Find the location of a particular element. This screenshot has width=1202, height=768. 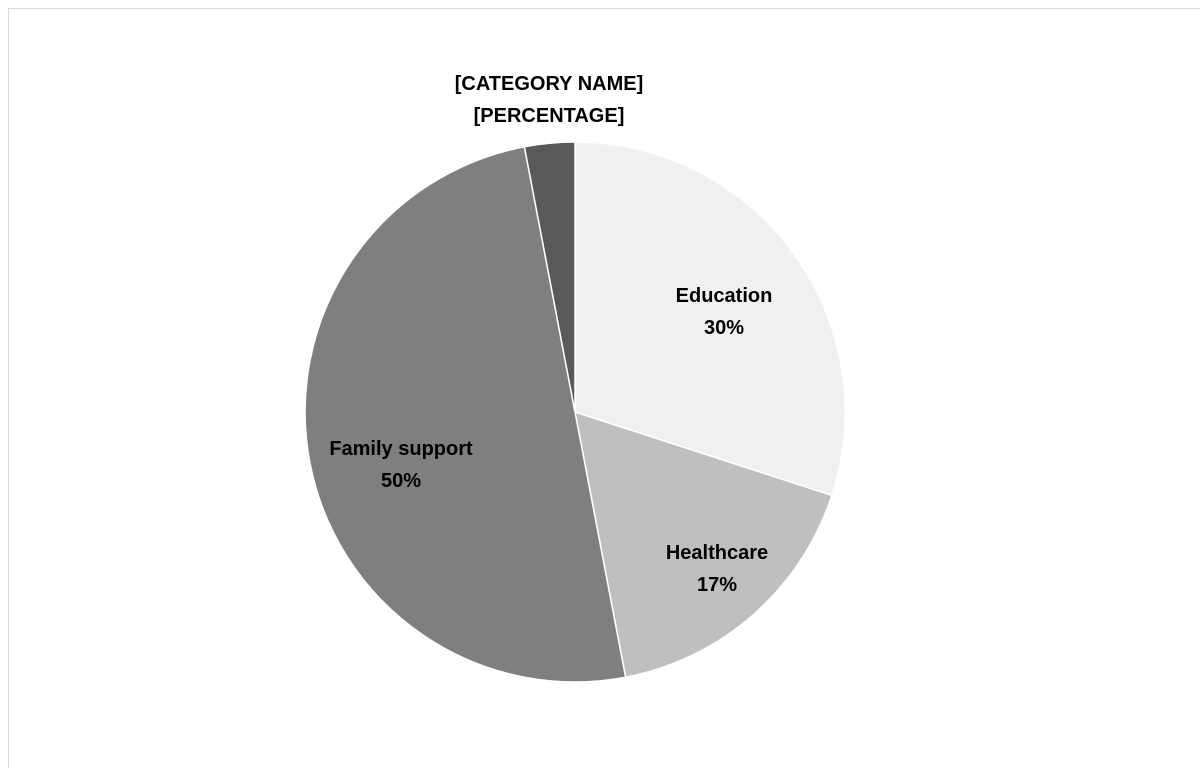

pie-slice-education is located at coordinates (710, 319).